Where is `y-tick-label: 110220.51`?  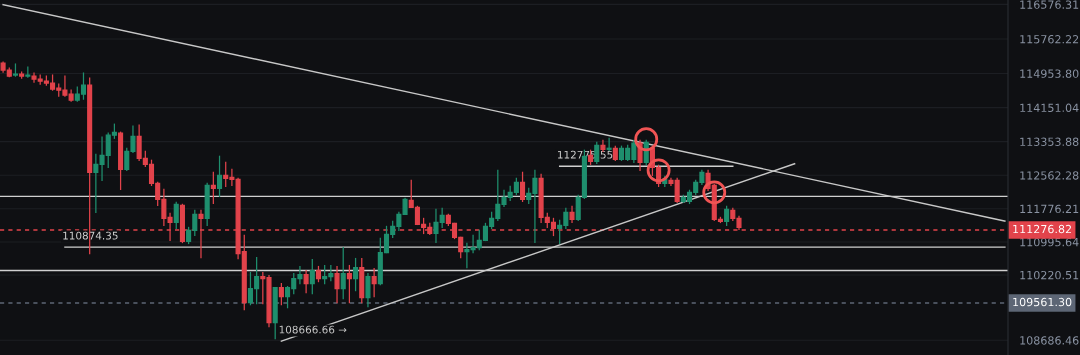
y-tick-label: 110220.51 is located at coordinates (1049, 275).